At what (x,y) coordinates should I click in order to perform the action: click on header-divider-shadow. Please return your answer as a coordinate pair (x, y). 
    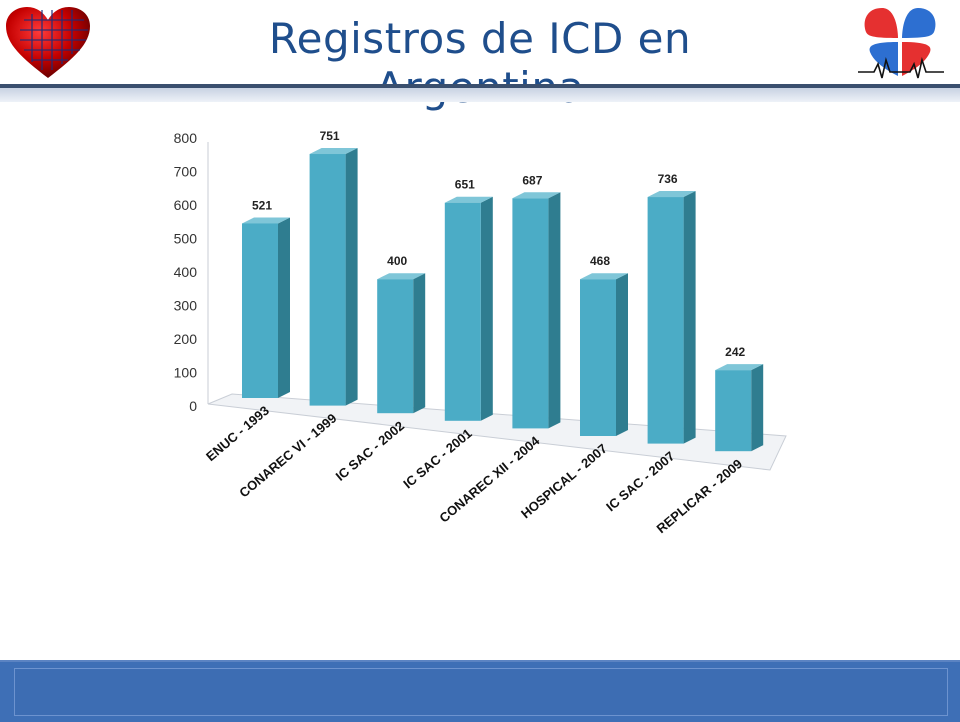
    Looking at the image, I should click on (480, 95).